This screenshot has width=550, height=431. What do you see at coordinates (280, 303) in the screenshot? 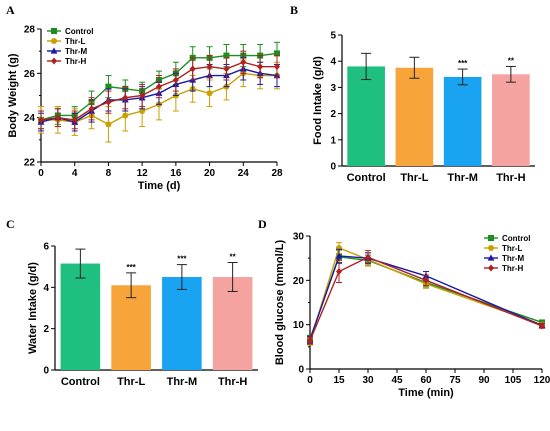
I see `y-axis-label: Blood glucose (mmol/L)` at bounding box center [280, 303].